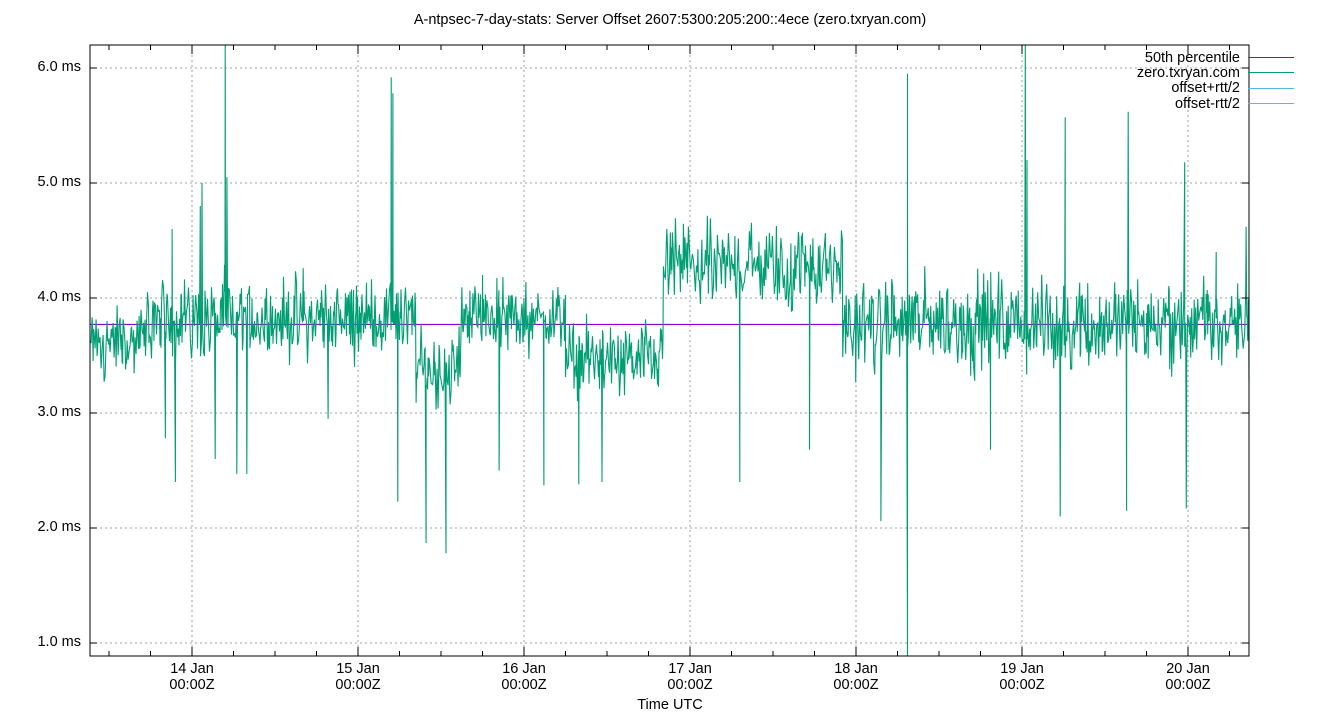  I want to click on legend-item-median: 50th percentile, so click(1215, 58).